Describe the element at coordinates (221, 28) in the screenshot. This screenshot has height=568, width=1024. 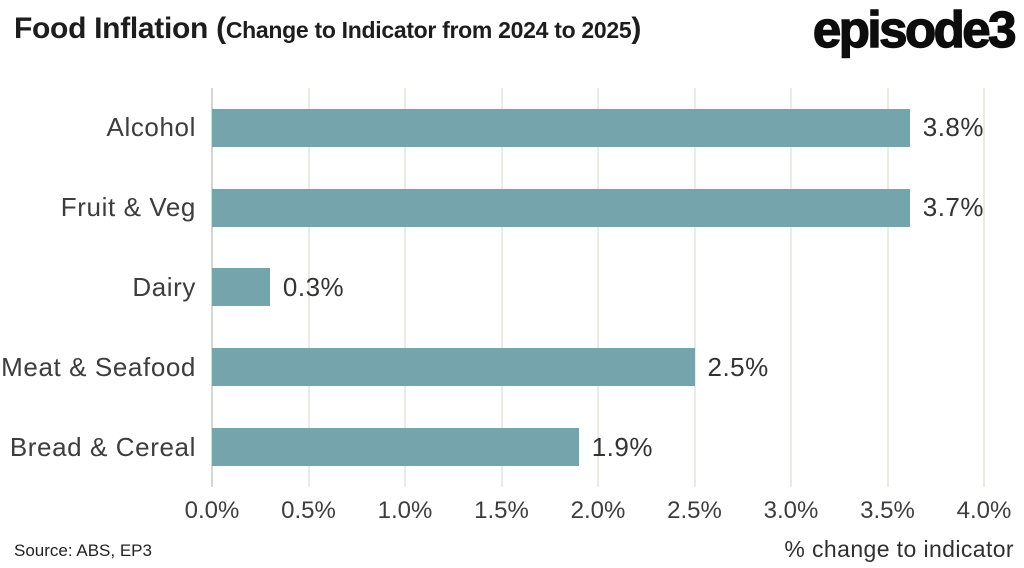
I see `chart-title-paren-open: (` at that location.